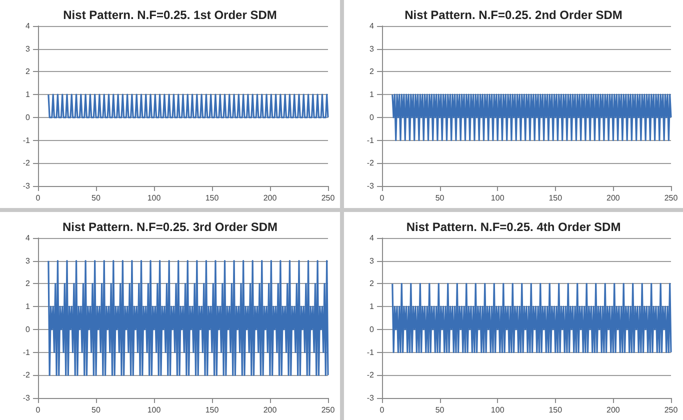 Image resolution: width=683 pixels, height=420 pixels. I want to click on chart-title: Nist Pattern. N.F=0.25. 3rd Order SDM, so click(170, 227).